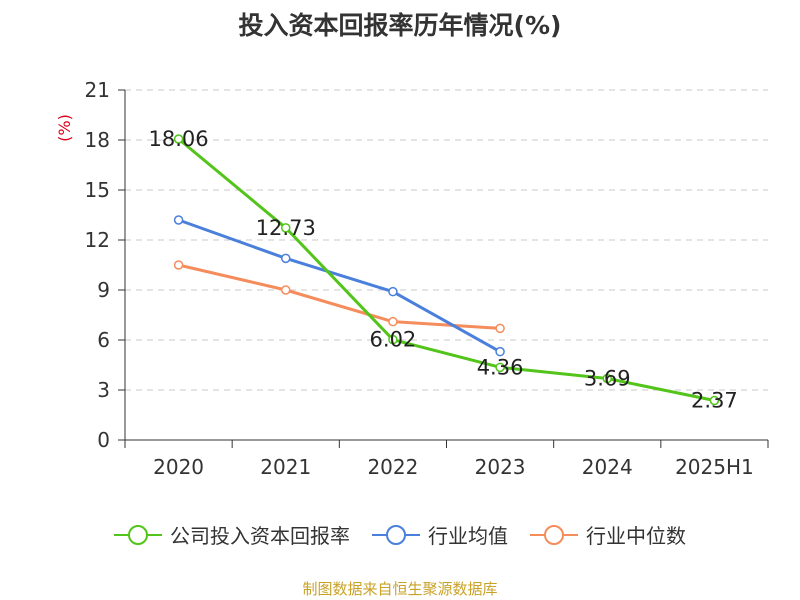  I want to click on data-source-note: 制图数据来自恒生聚源数据库, so click(400, 589).